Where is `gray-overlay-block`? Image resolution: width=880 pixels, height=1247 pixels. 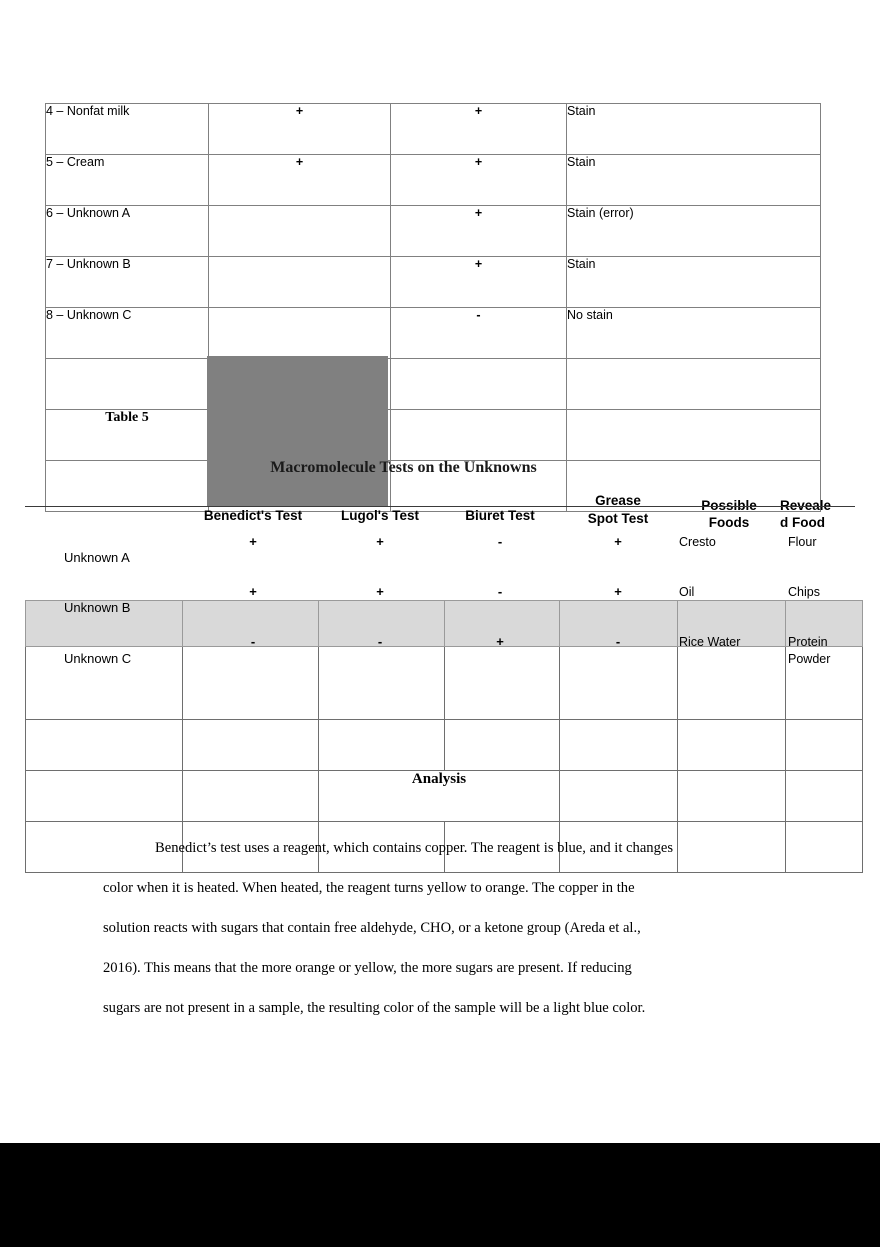
gray-overlay-block is located at coordinates (297, 431).